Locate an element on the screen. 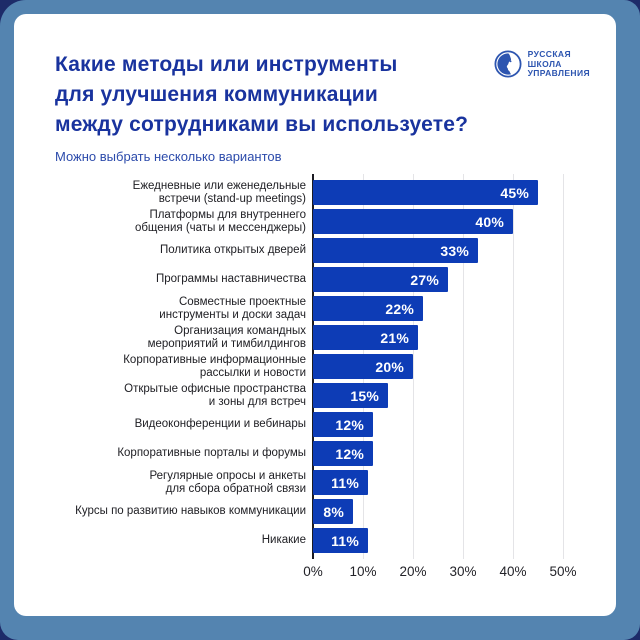 The image size is (640, 640). category-label-line: Совместные проектные is located at coordinates (242, 301).